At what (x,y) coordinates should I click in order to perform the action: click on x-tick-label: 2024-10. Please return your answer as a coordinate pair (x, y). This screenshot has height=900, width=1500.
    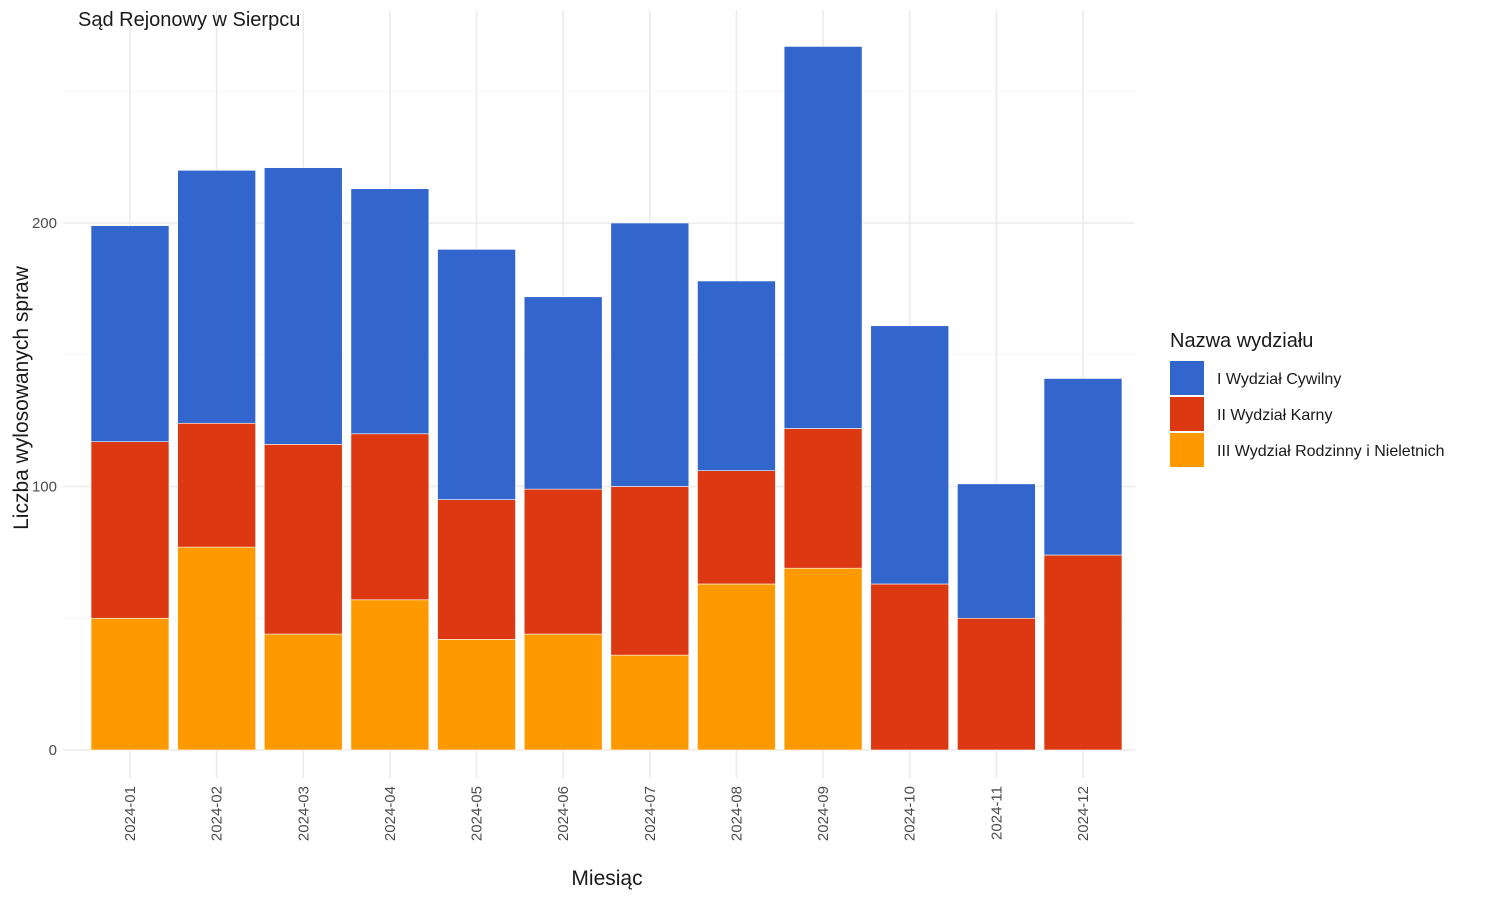
    Looking at the image, I should click on (910, 813).